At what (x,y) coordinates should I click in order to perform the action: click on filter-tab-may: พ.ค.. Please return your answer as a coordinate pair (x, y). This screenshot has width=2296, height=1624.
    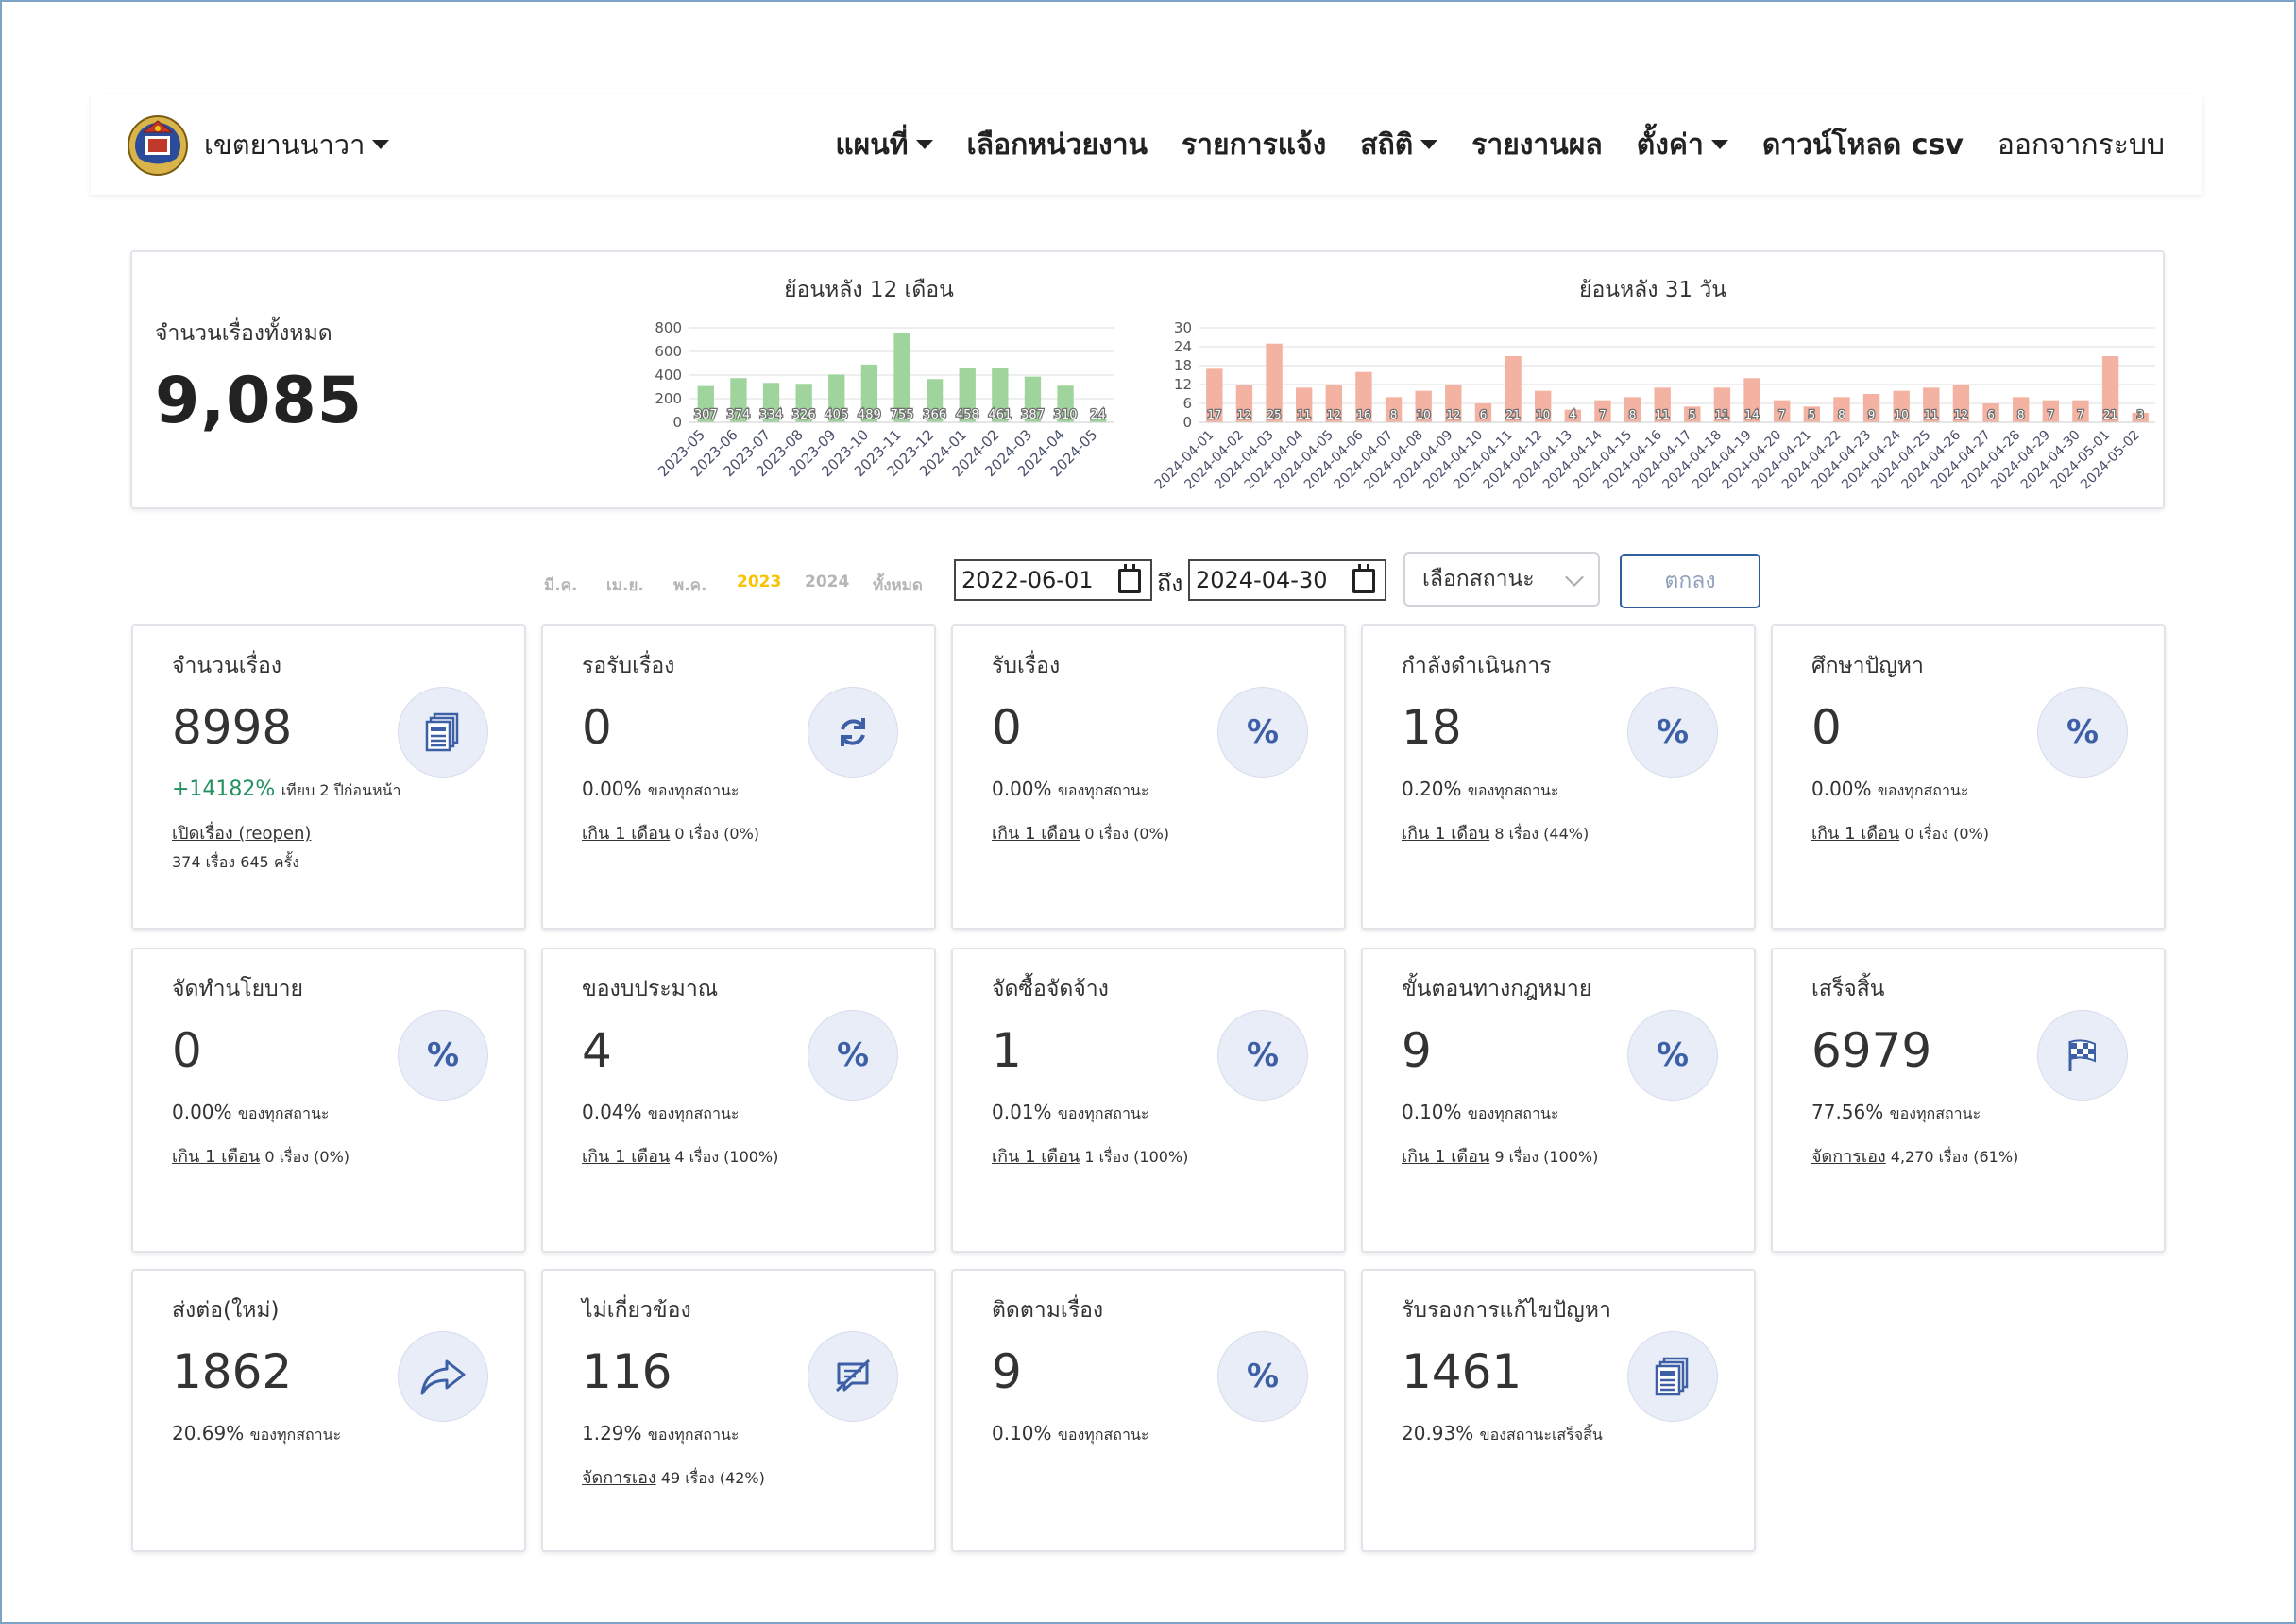
    Looking at the image, I should click on (690, 585).